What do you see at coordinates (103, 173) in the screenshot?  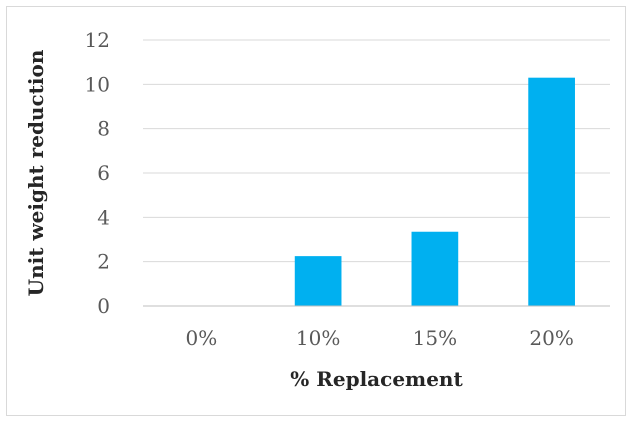 I see `y-tick-label: 6` at bounding box center [103, 173].